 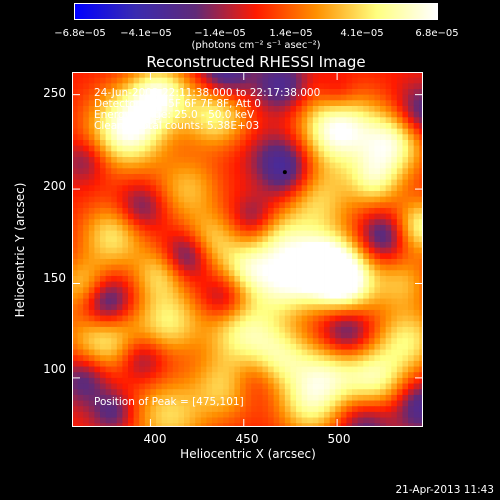 I want to click on y-tick-label: 100, so click(x=54, y=369).